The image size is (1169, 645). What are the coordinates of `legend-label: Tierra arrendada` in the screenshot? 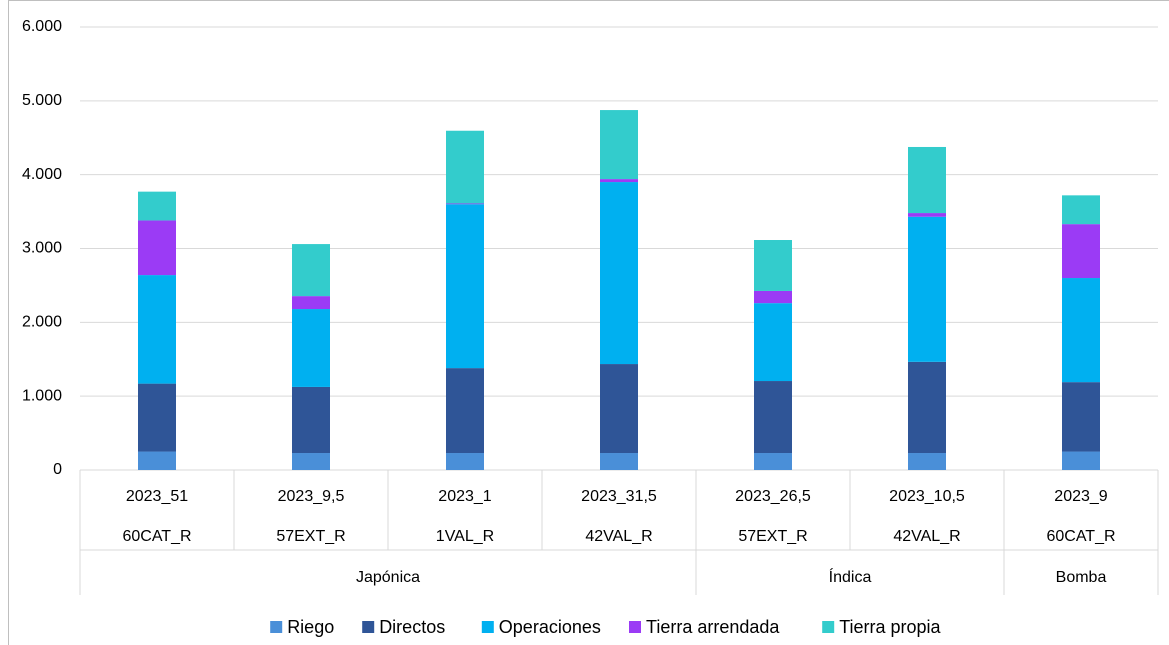 It's located at (713, 627).